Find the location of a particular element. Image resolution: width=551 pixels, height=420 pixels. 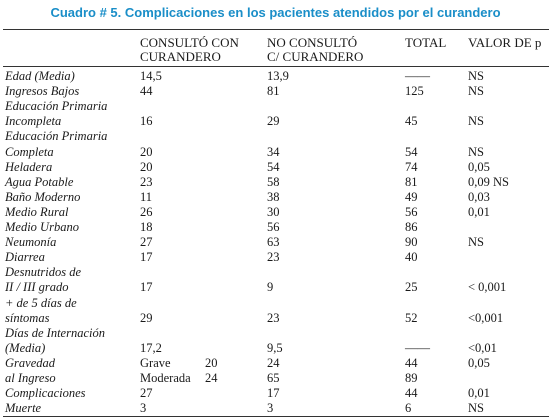

header-line: CURANDERO is located at coordinates (180, 56).